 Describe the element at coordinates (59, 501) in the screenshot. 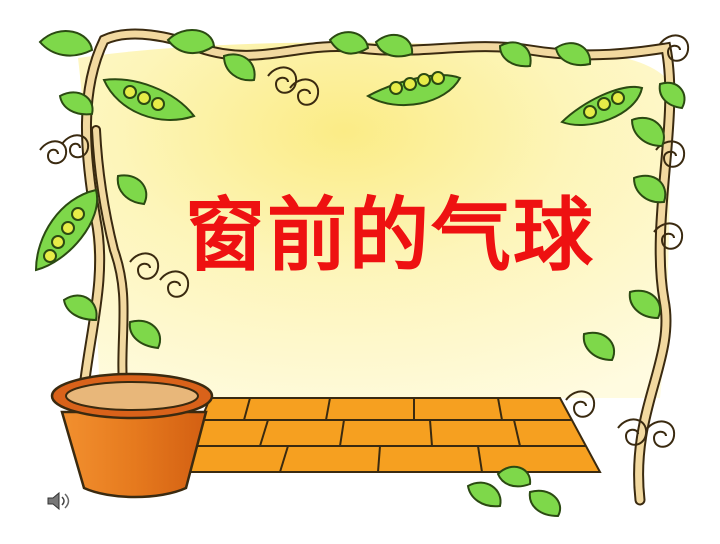

I see `speaker-icon` at that location.